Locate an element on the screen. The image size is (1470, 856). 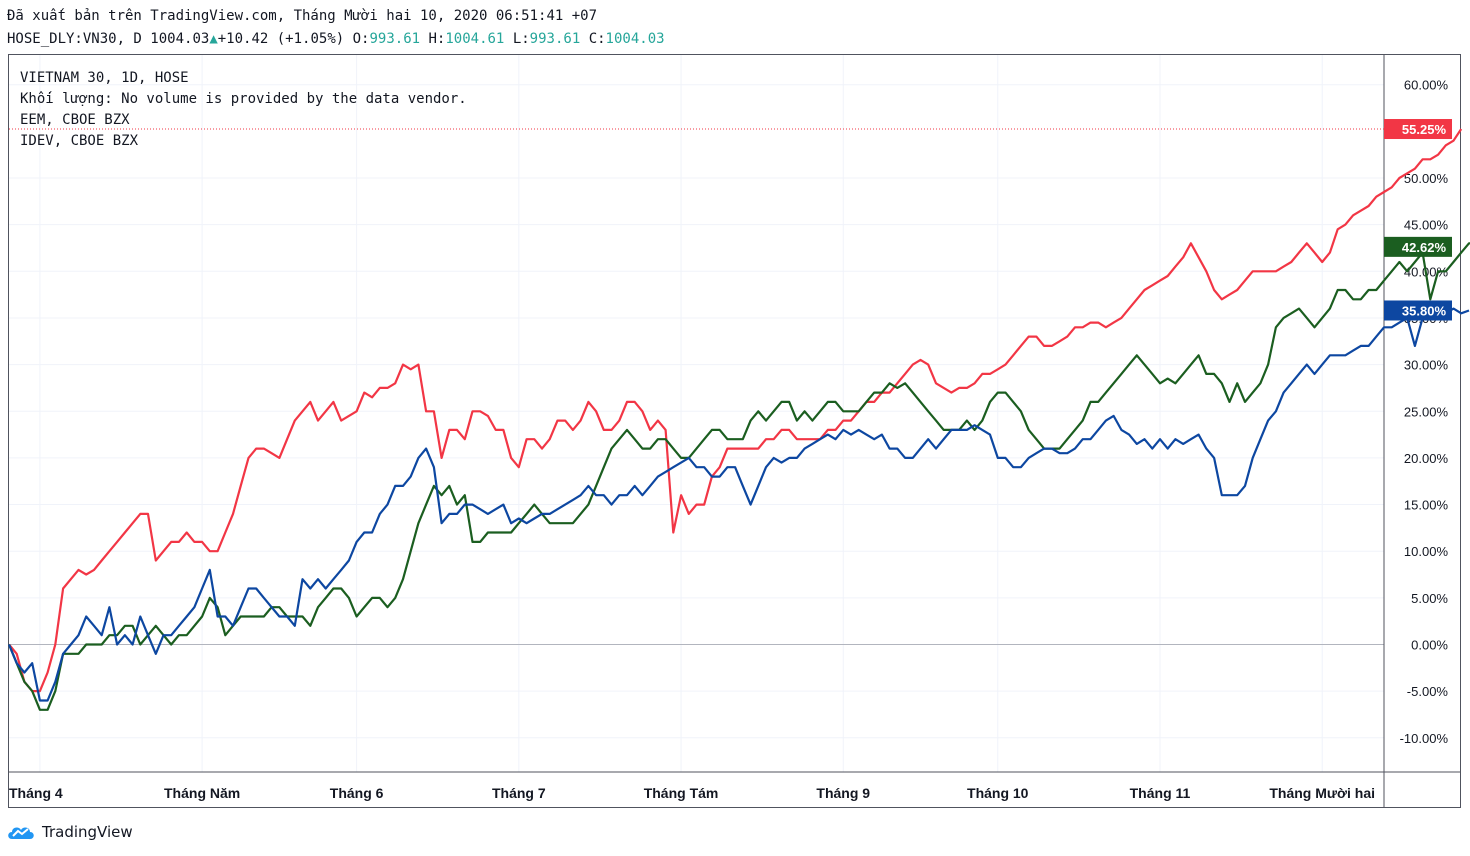
open-value: 993.61 is located at coordinates (395, 39).